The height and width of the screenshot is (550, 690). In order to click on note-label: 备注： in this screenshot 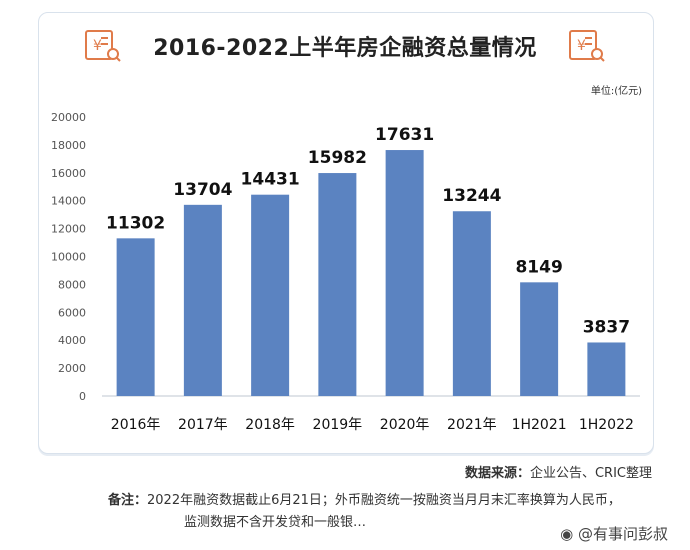, I will do `click(128, 500)`.